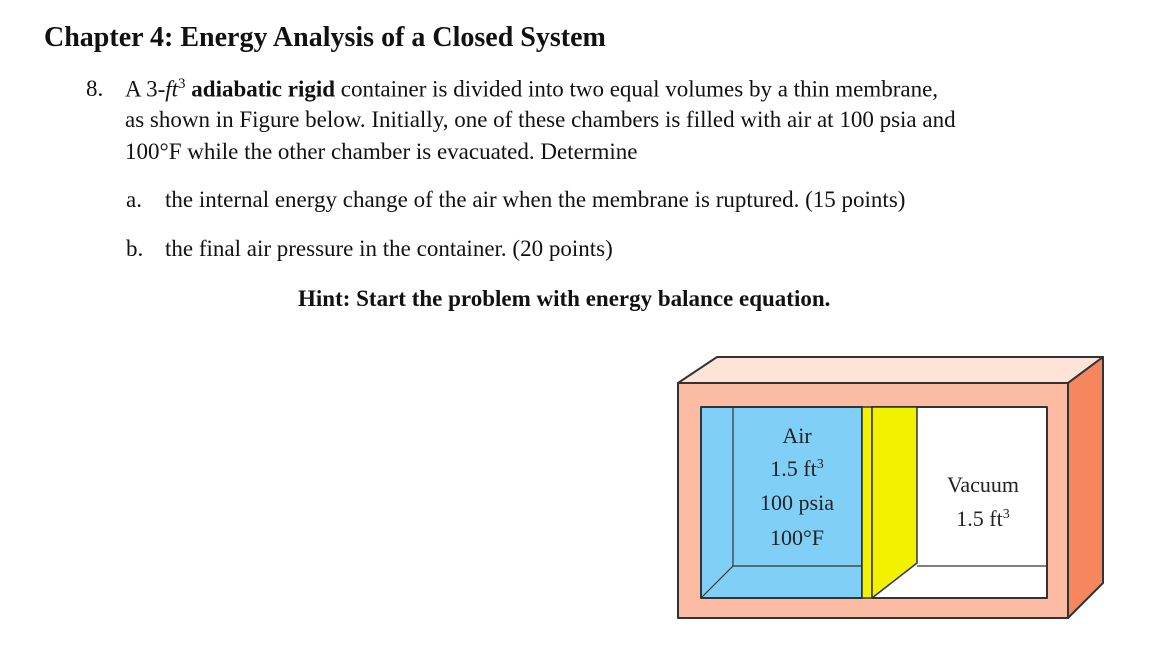  Describe the element at coordinates (982, 518) in the screenshot. I see `vacuum-volume: 1.5 ft3` at that location.